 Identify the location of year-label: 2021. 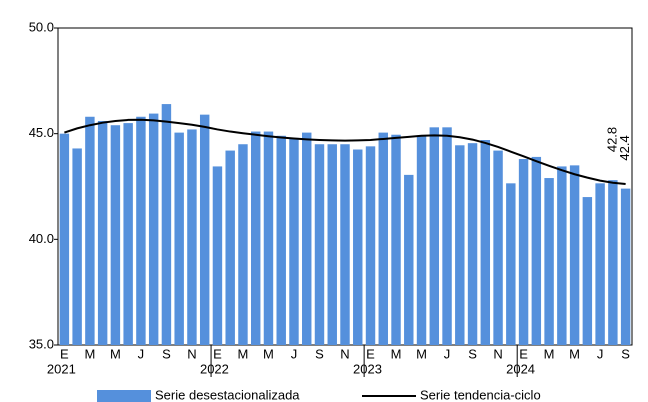
(61, 368).